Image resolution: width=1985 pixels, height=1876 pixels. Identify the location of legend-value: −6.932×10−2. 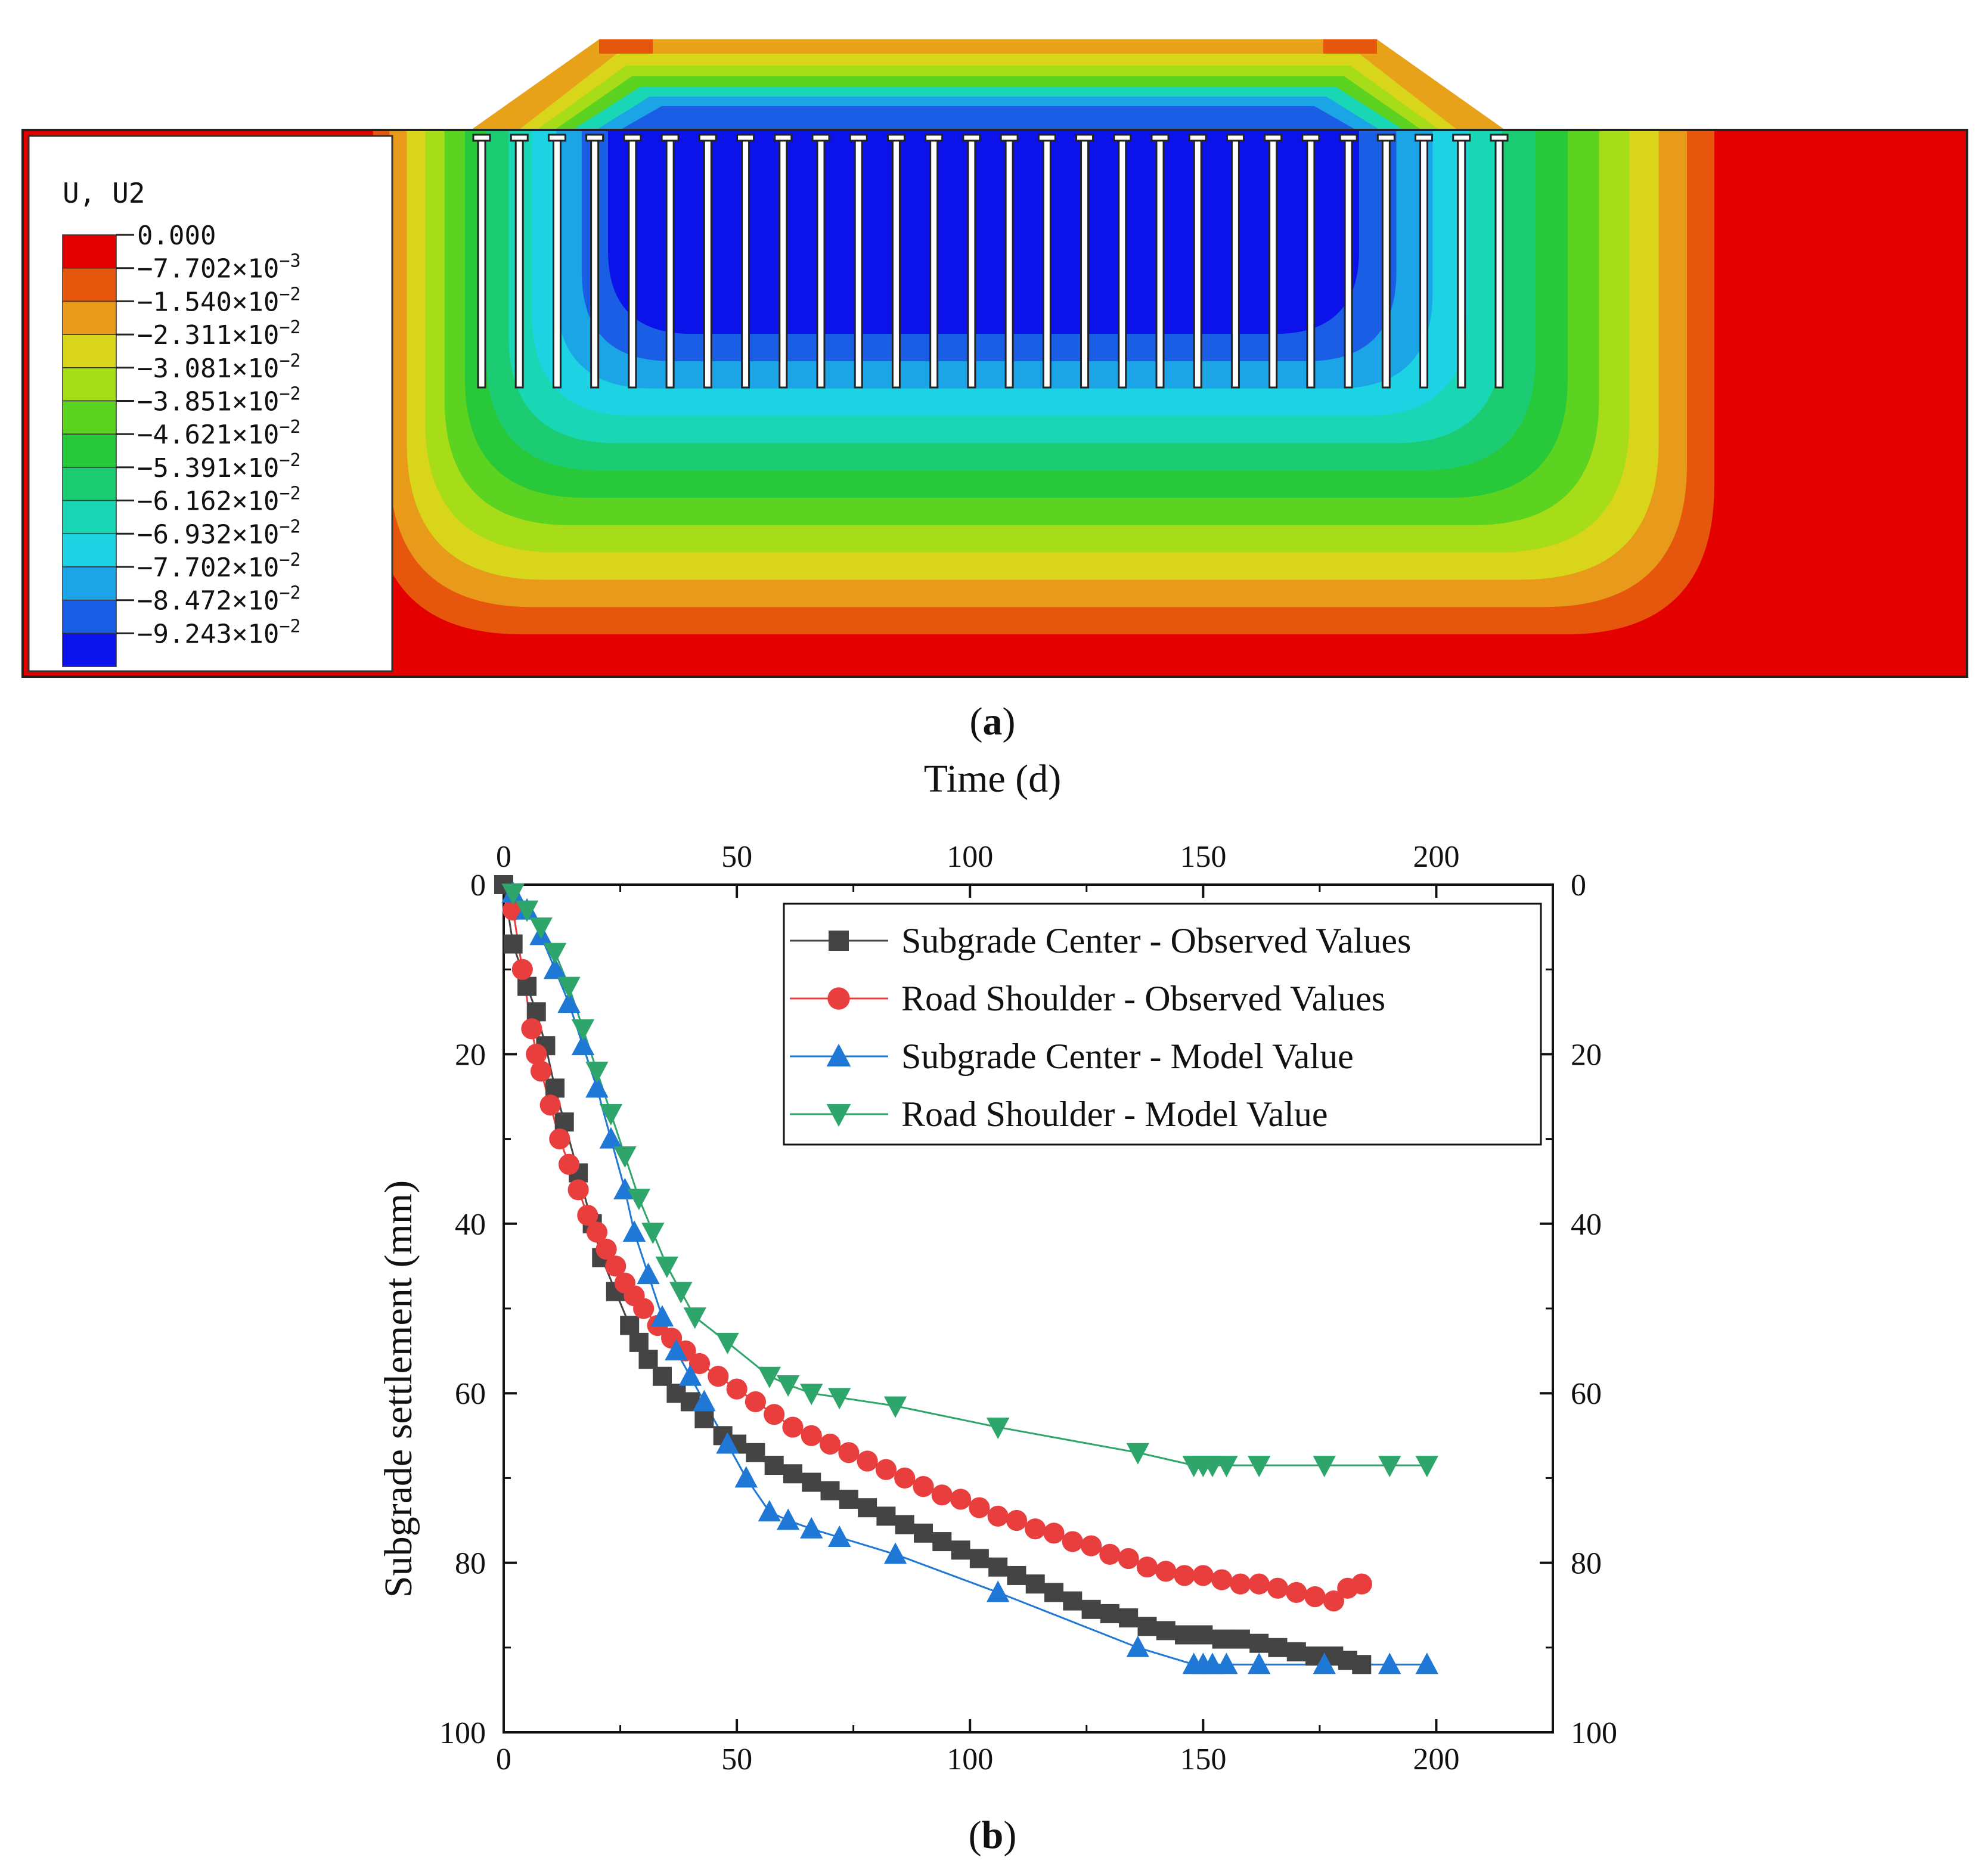
(219, 533).